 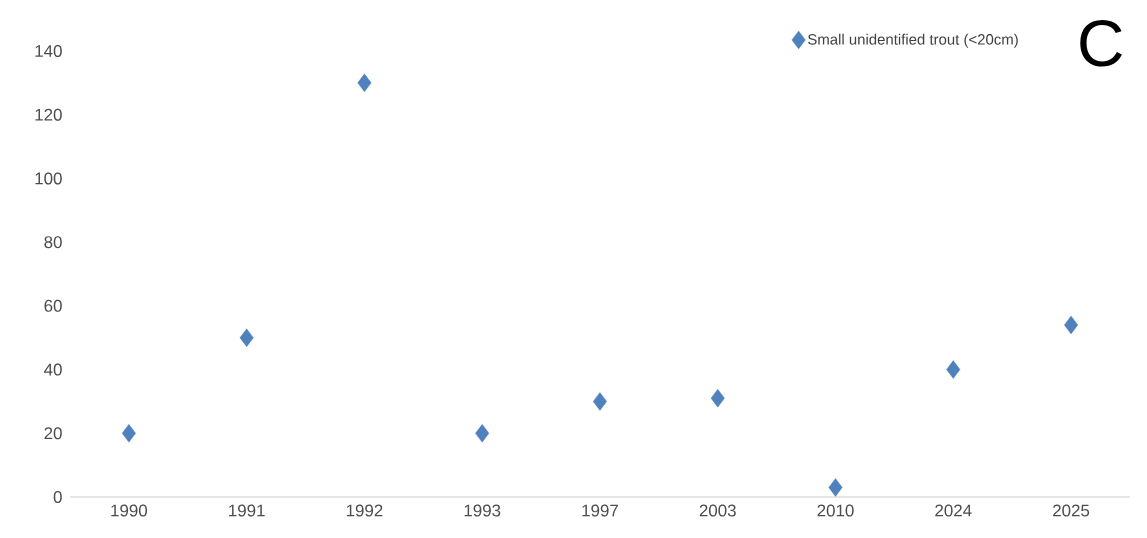 I want to click on x-tick-label: 1997, so click(x=600, y=510).